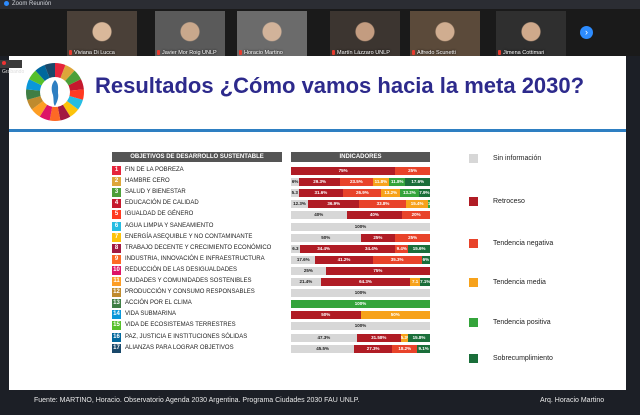 The image size is (640, 415). I want to click on indicator-segment-sobre: 6%, so click(425, 259).